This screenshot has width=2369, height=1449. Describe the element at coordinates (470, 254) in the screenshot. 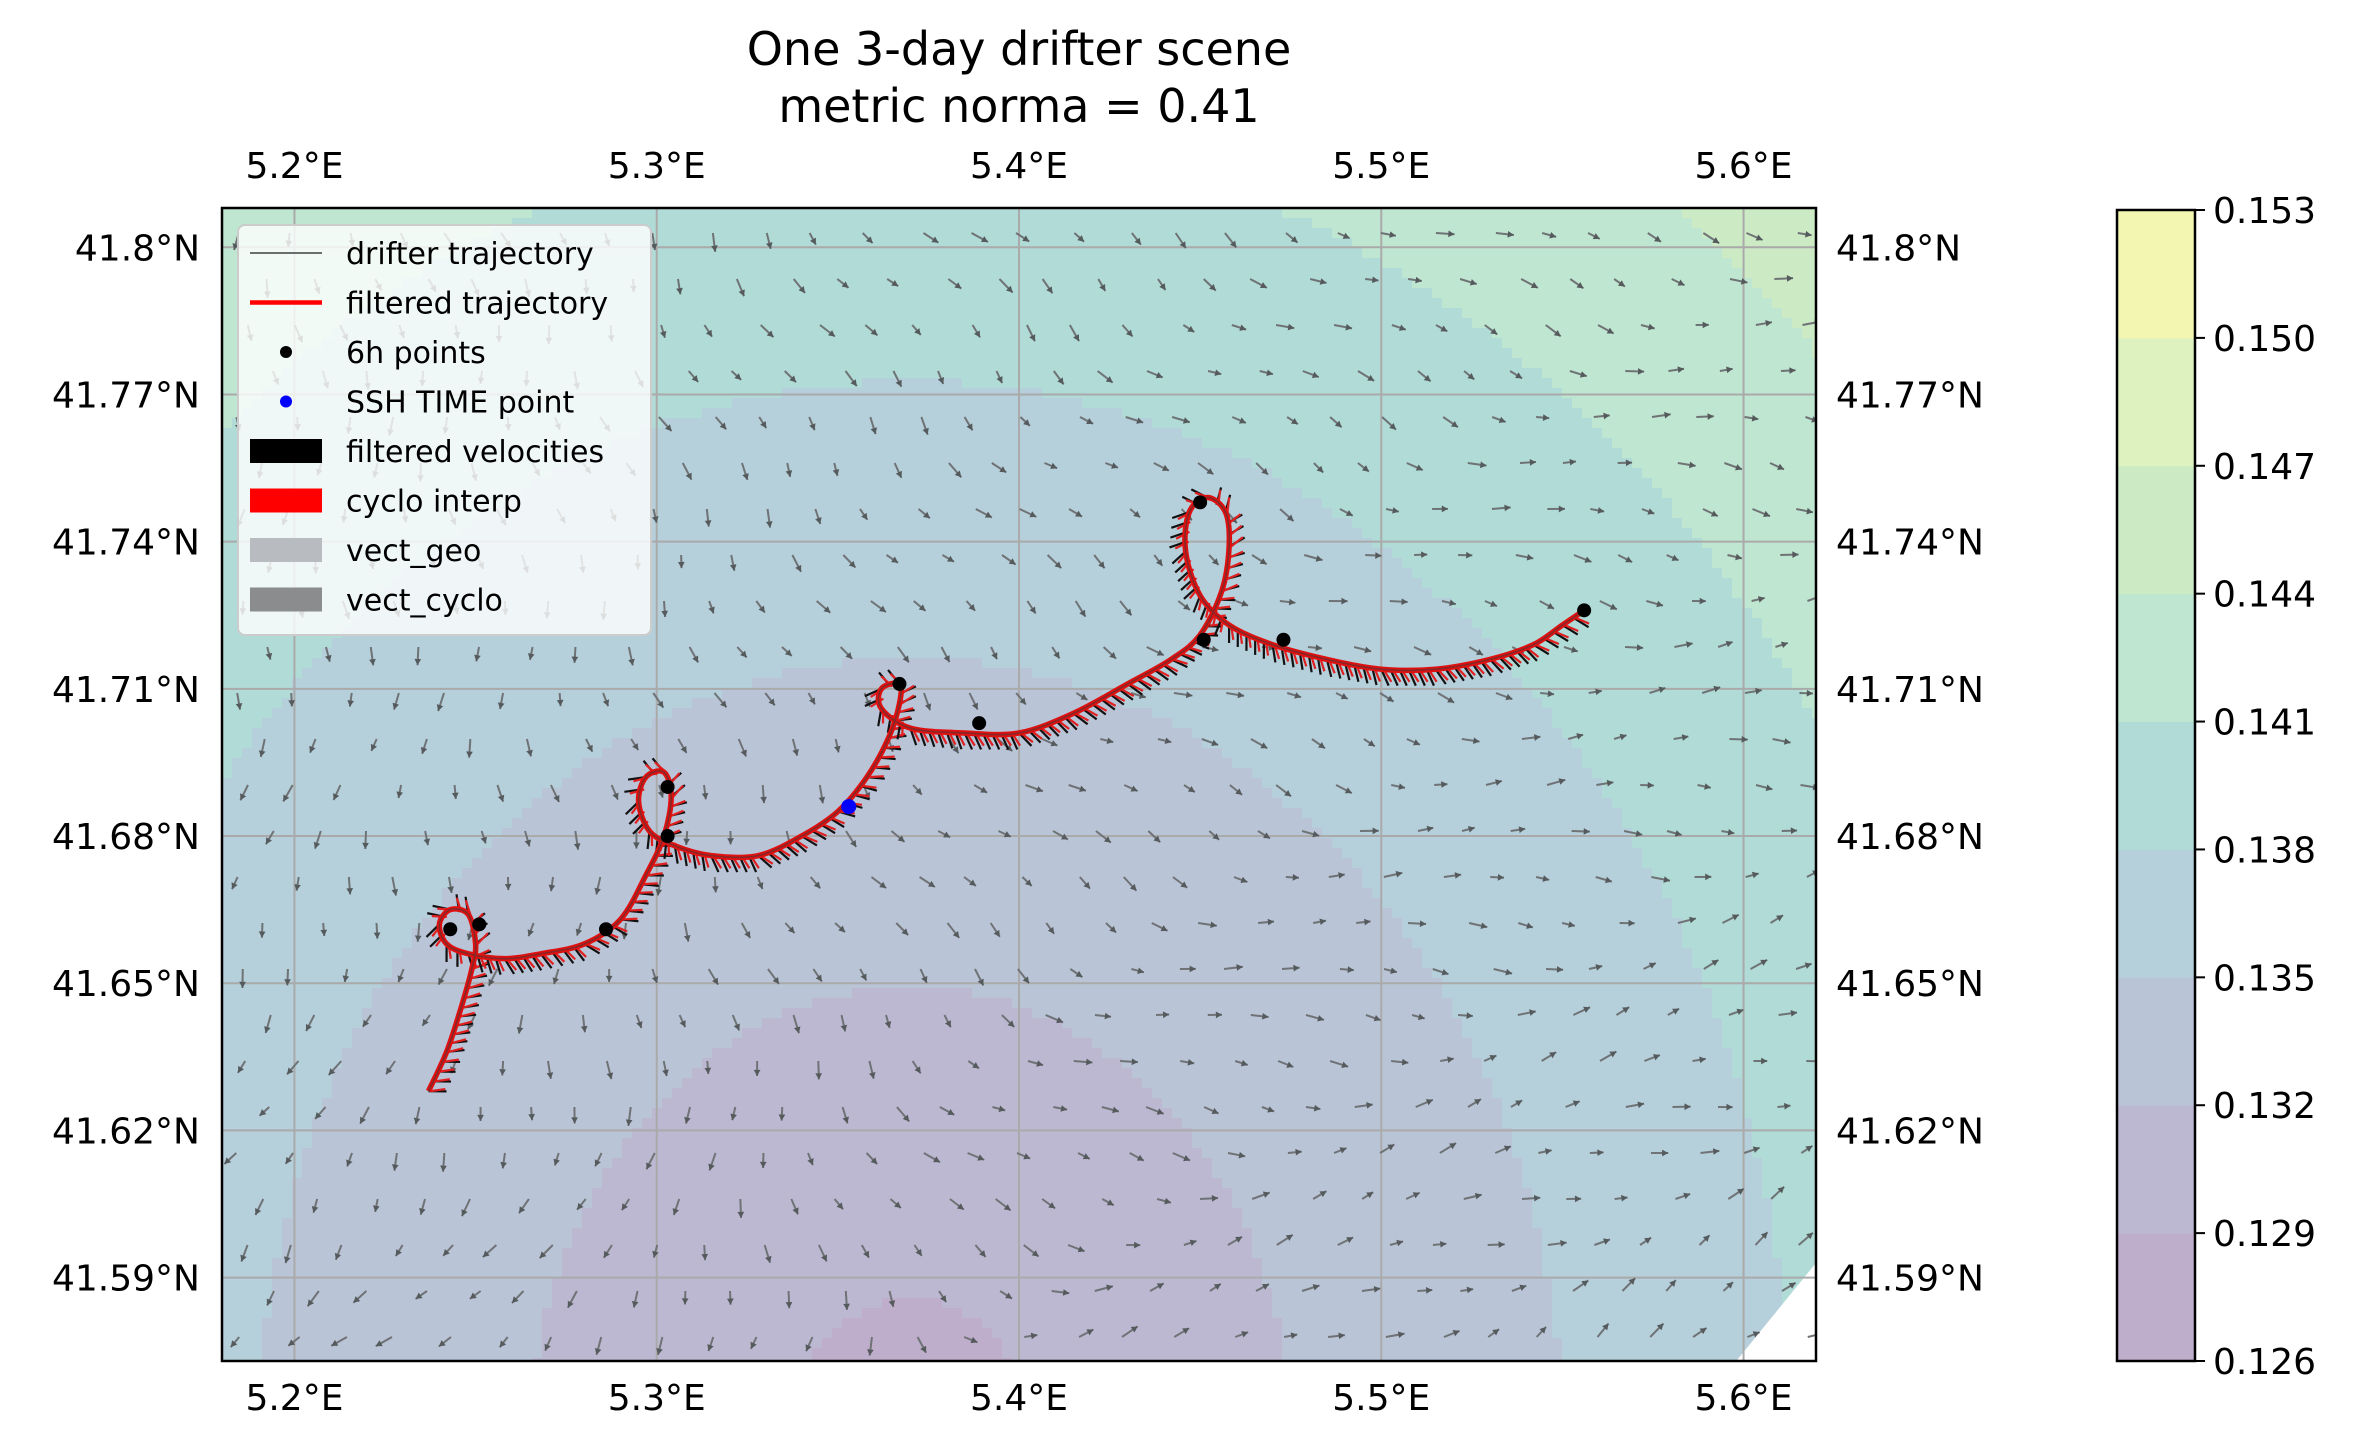

I see `legend-label: drifter trajectory` at that location.